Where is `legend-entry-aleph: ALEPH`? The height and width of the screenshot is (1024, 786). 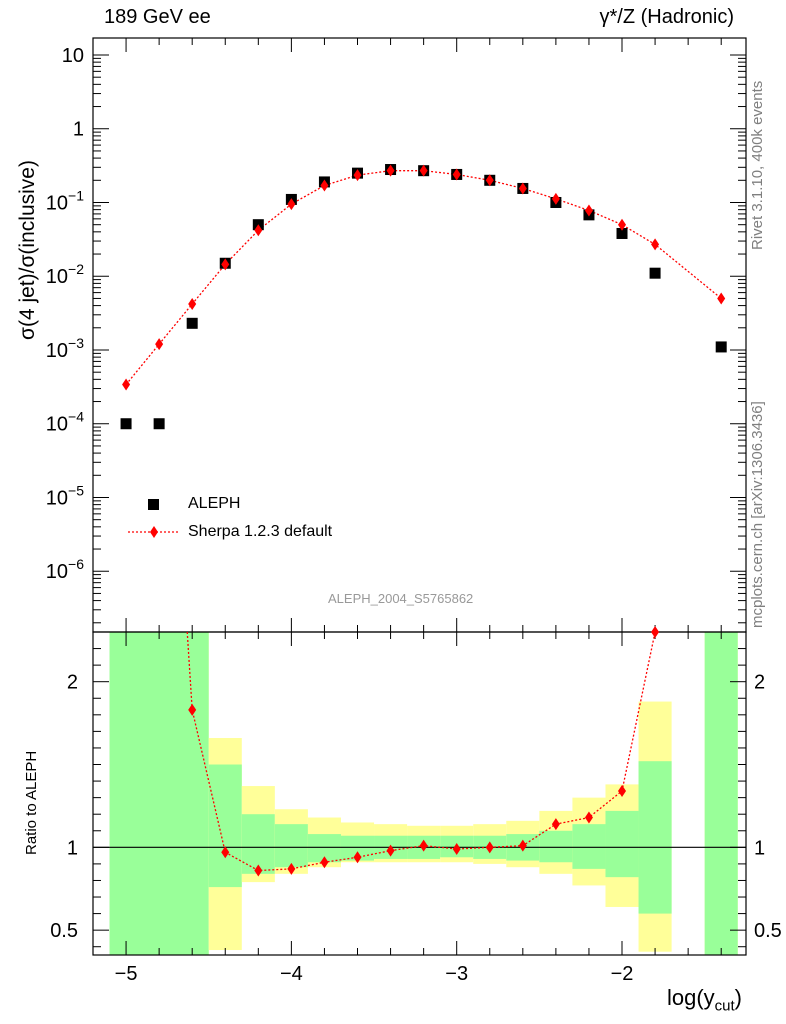
legend-entry-aleph: ALEPH is located at coordinates (214, 503).